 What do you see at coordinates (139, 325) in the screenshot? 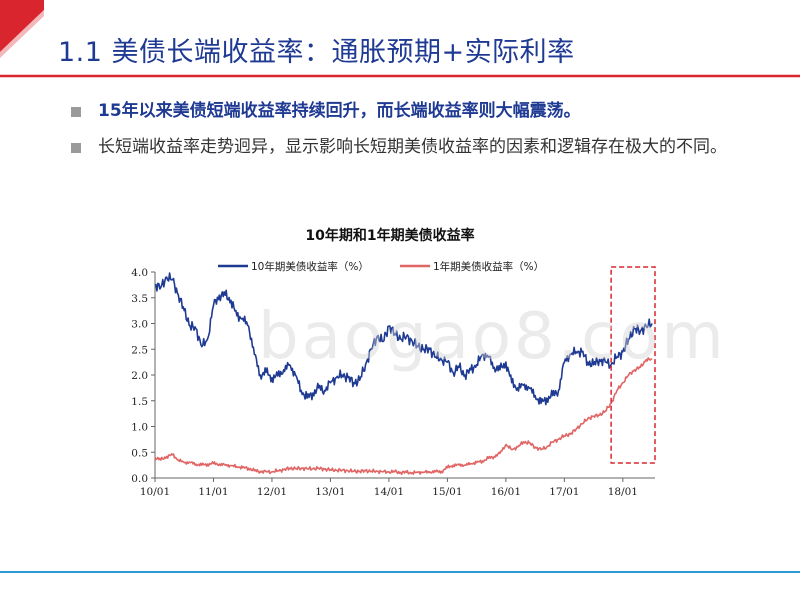
I see `y-tick-label: 3.0` at bounding box center [139, 325].